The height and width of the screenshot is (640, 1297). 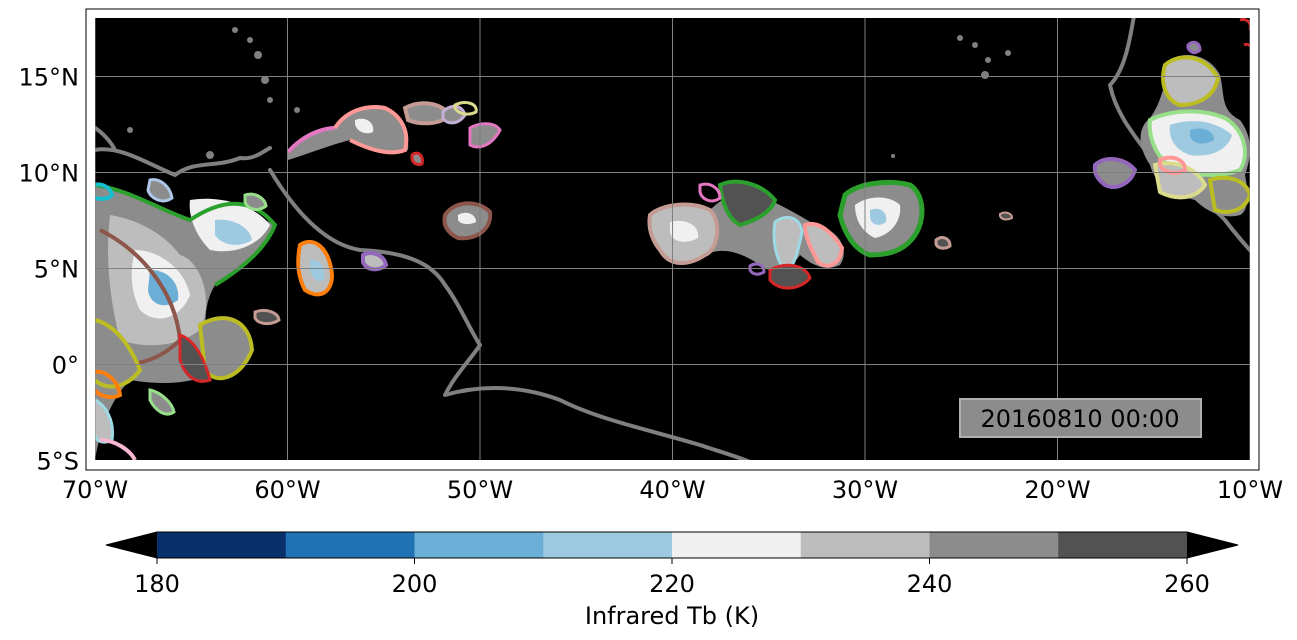 I want to click on y-tick-labels: 15°N 10°N 5°N 0° 5°S, so click(x=49, y=270).